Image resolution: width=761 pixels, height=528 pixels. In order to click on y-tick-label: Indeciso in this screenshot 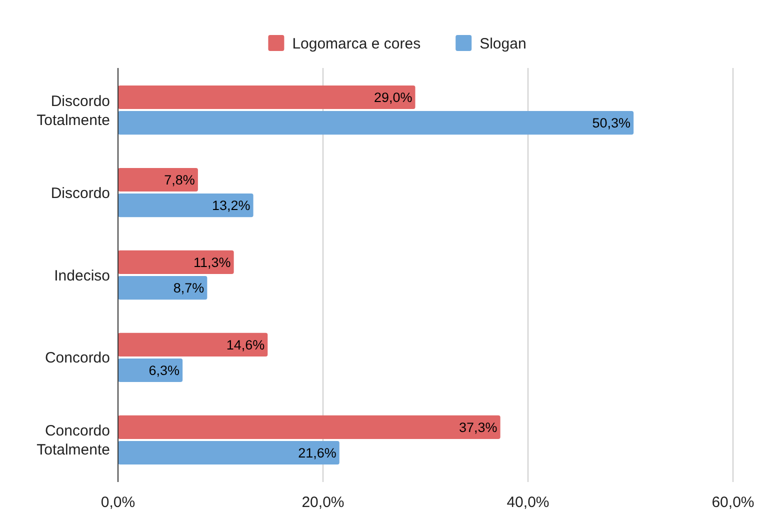, I will do `click(82, 275)`.